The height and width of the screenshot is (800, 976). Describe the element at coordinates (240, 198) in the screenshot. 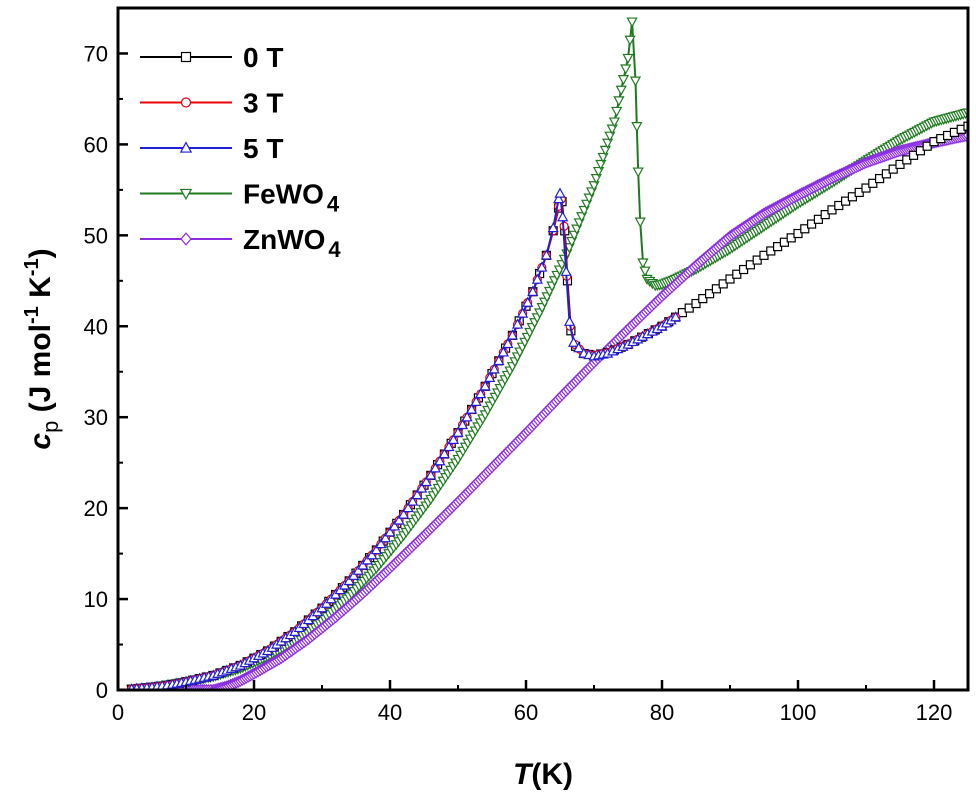

I see `legend-item-fewo4: FeWO 4` at that location.